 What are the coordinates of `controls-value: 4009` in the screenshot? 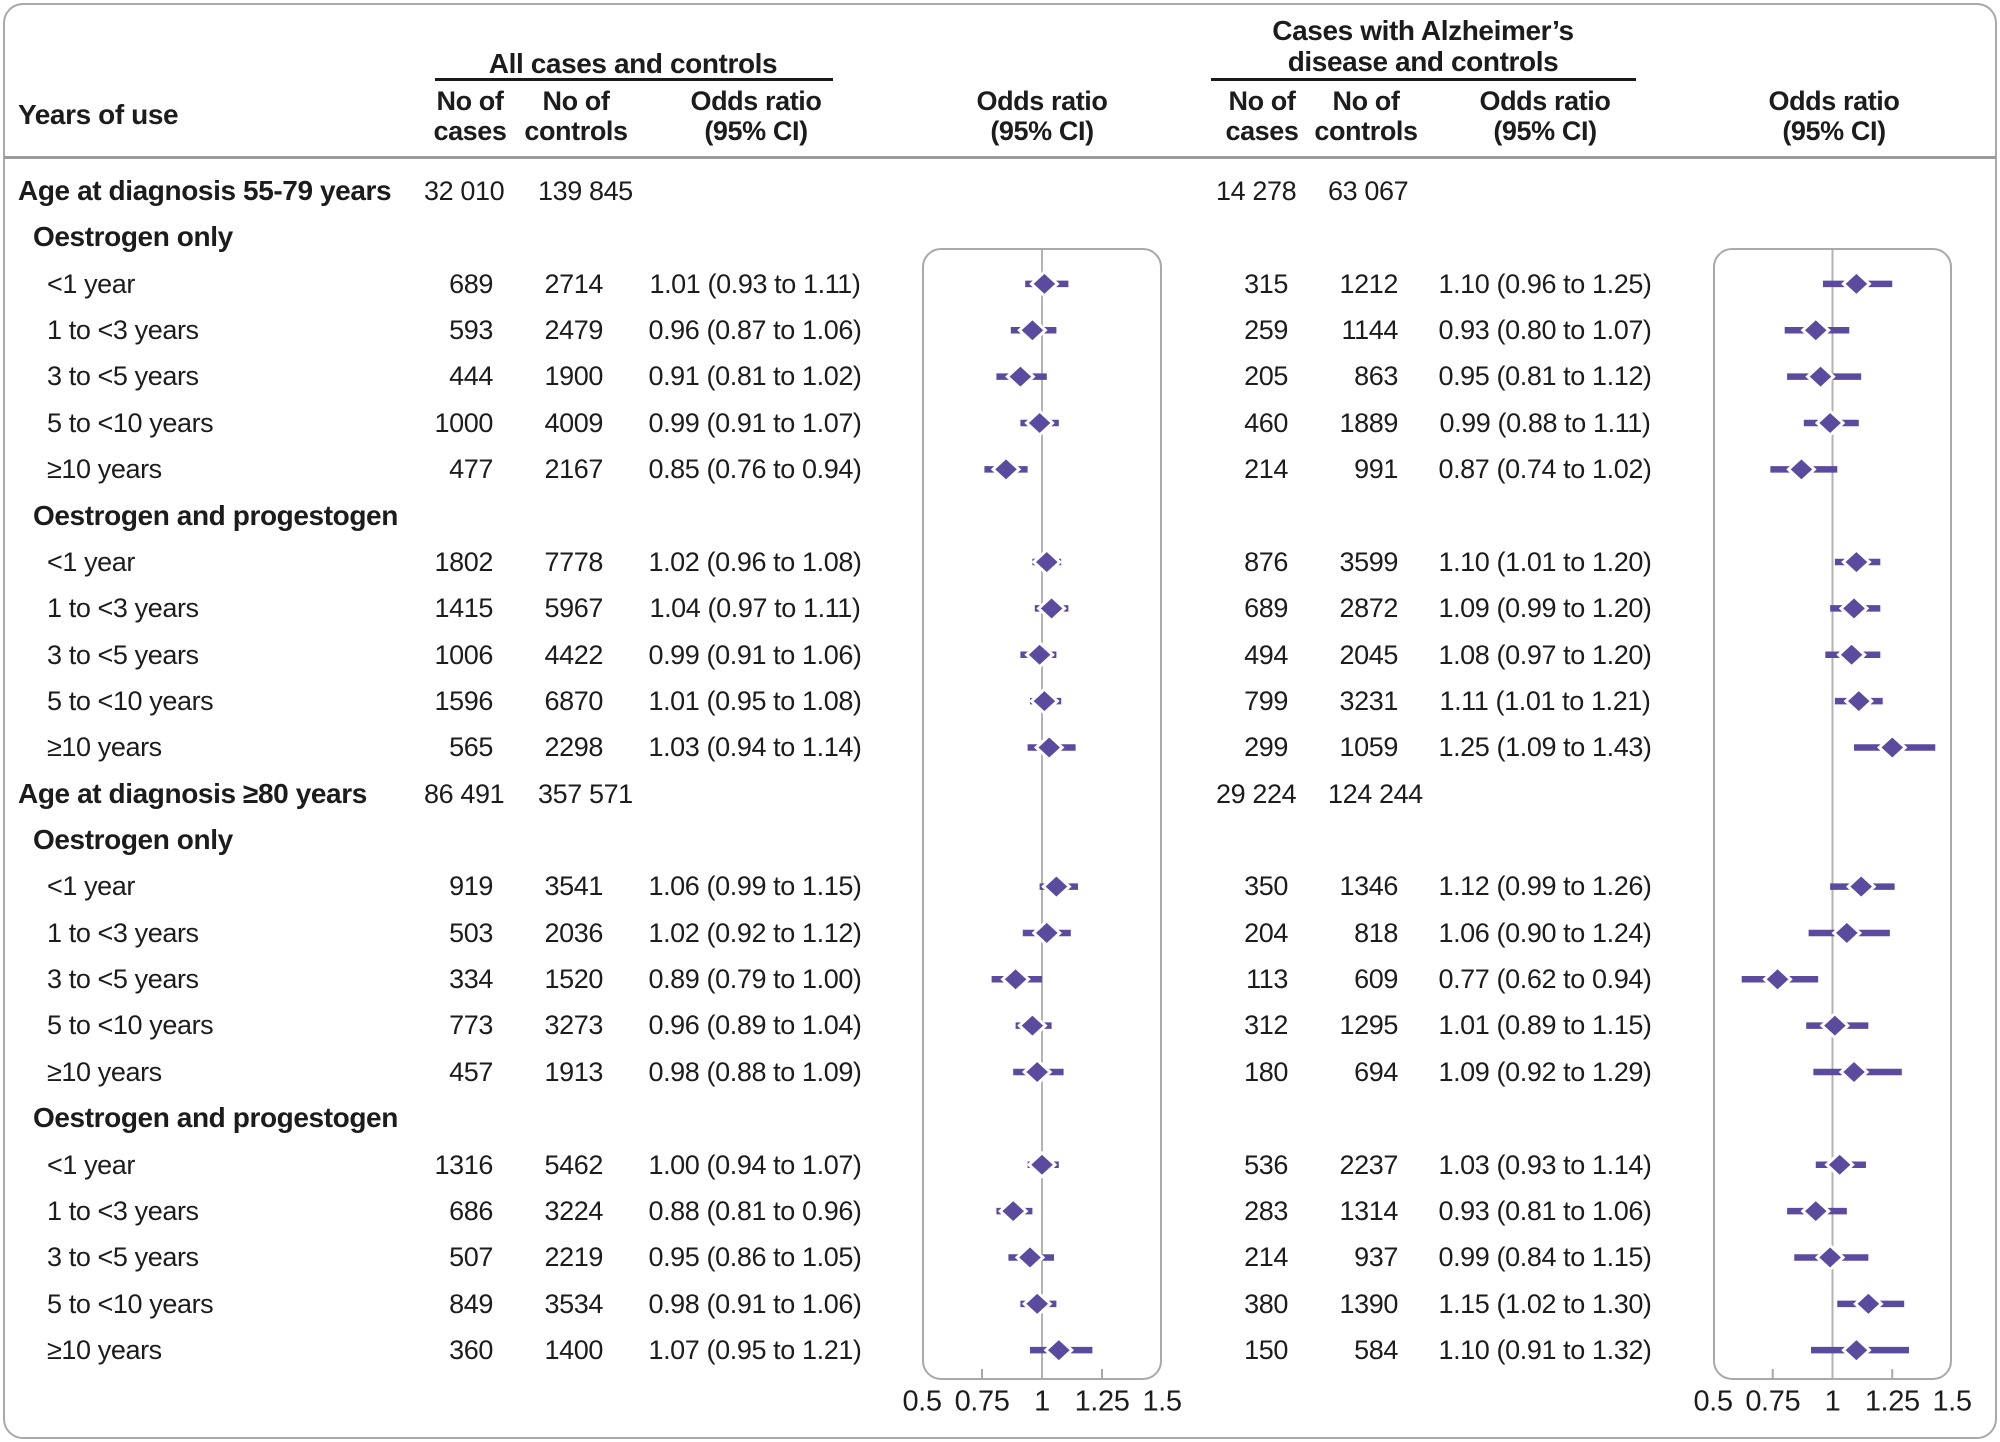 It's located at (574, 422).